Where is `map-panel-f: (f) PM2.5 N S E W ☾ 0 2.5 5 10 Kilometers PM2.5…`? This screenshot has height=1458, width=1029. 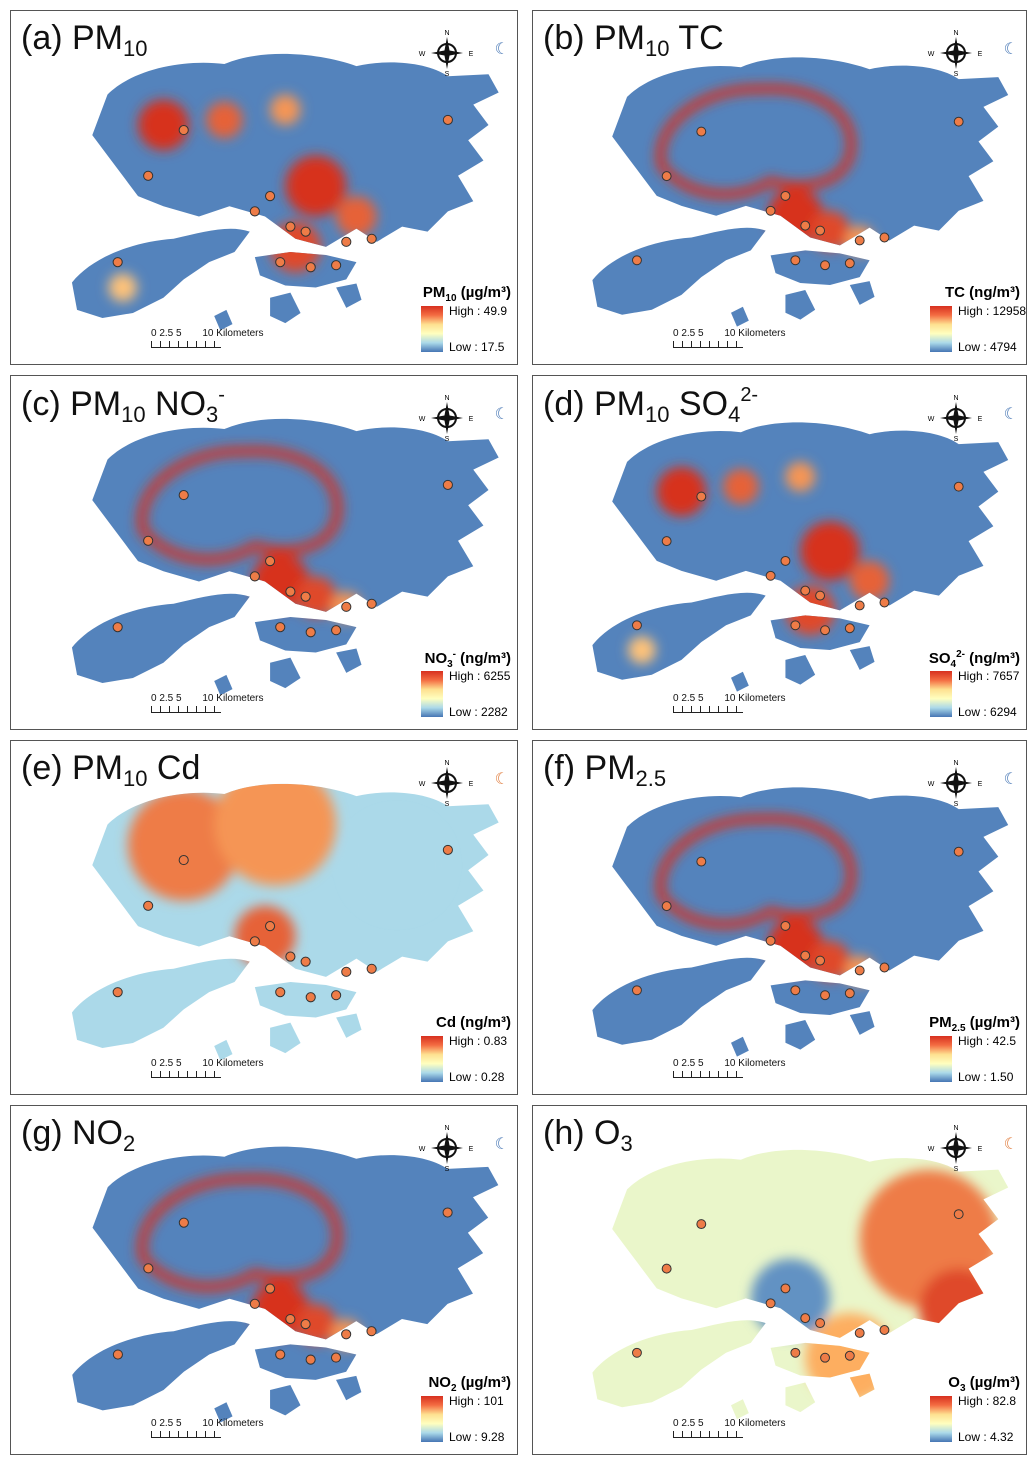
map-panel-f: (f) PM2.5 N S E W ☾ 0 2.5 5 10 Kilometers PM2.5… is located at coordinates (779, 917).